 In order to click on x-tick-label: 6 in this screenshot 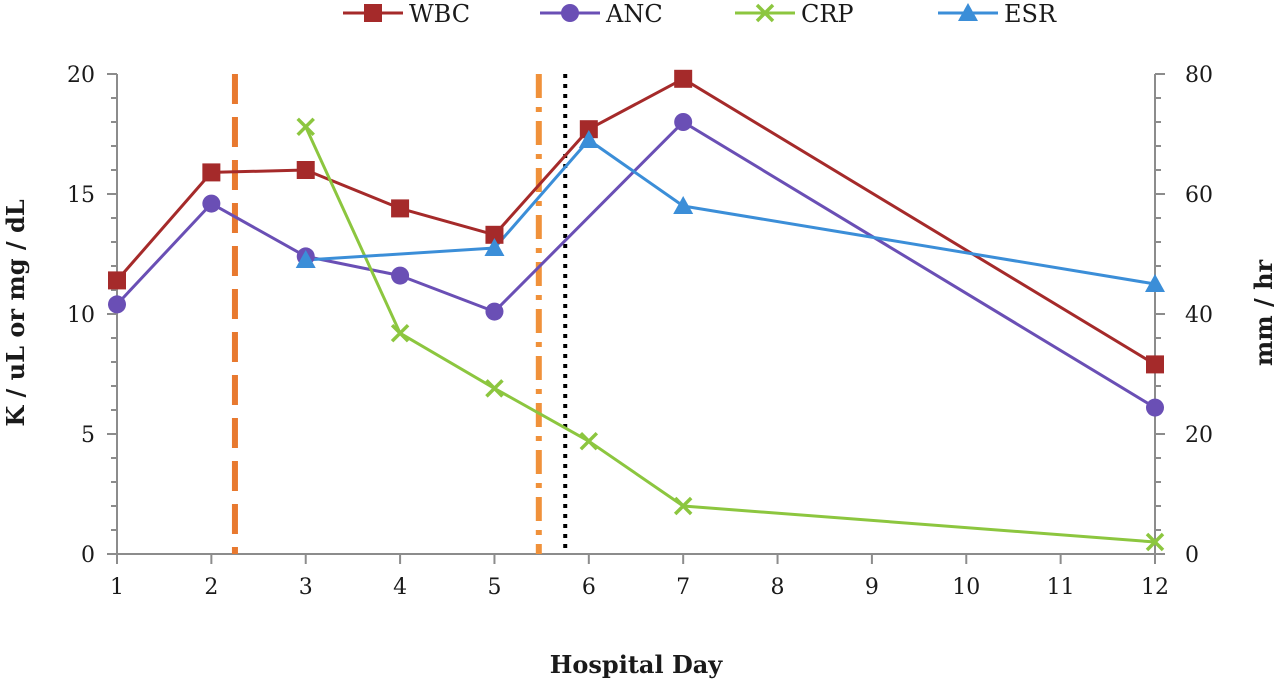, I will do `click(589, 587)`.